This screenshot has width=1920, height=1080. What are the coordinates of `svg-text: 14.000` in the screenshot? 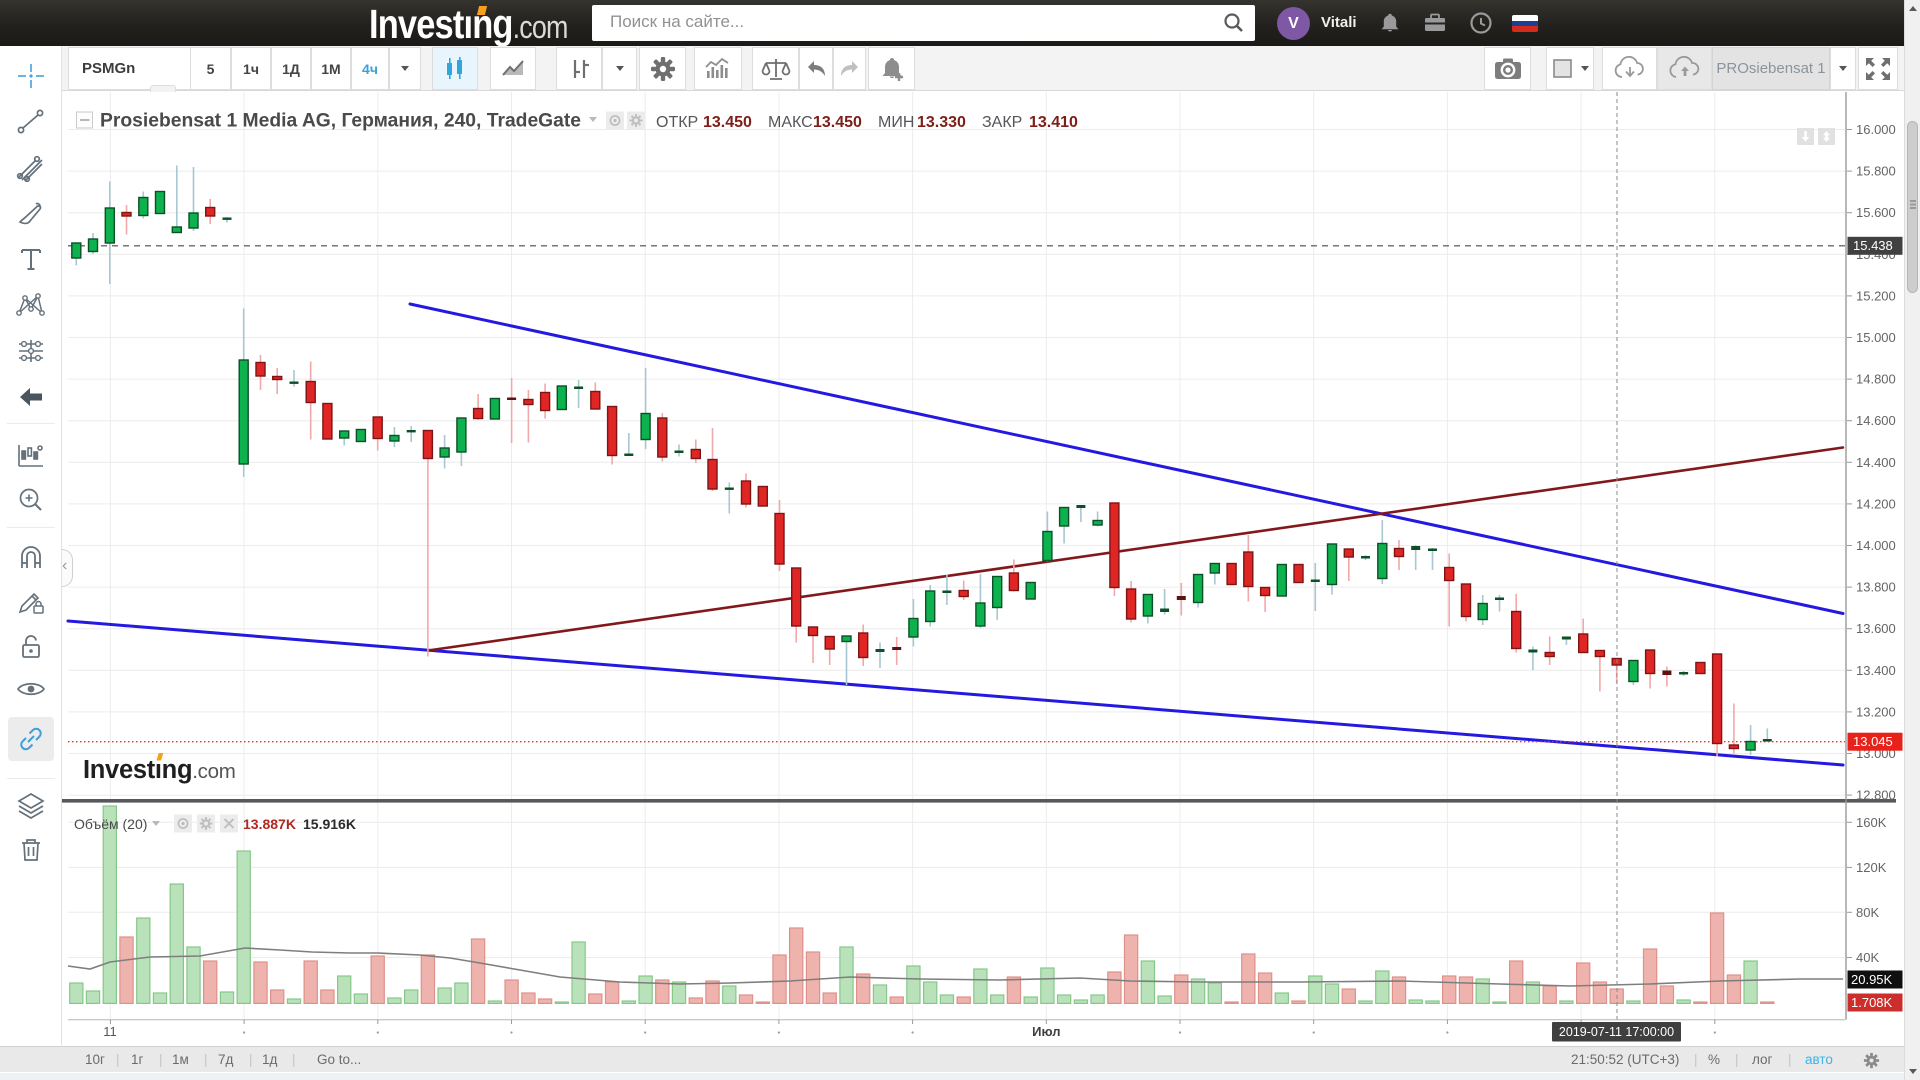 It's located at (1876, 545).